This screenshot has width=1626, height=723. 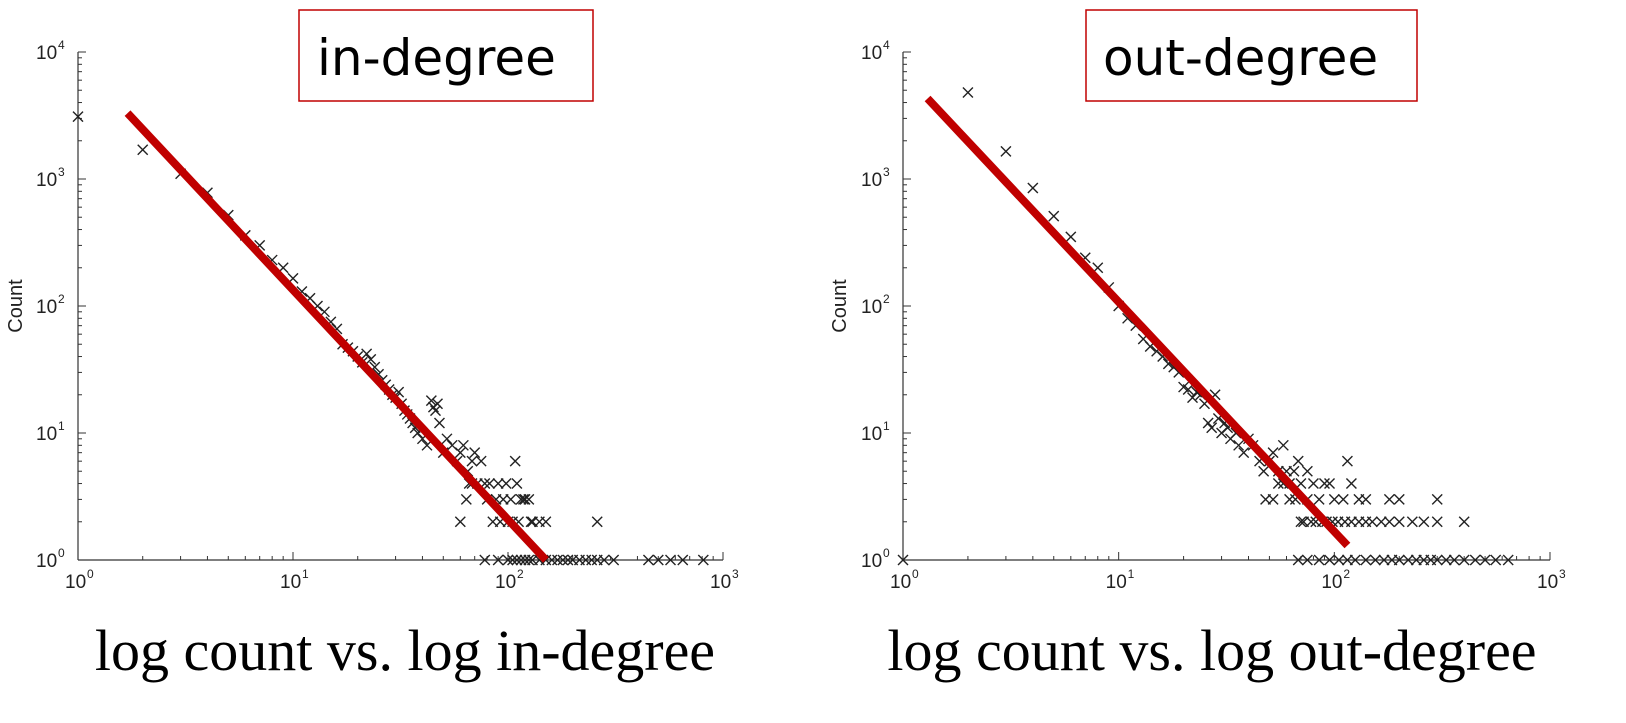 I want to click on x-tick-exponent: 3, so click(x=1562, y=574).